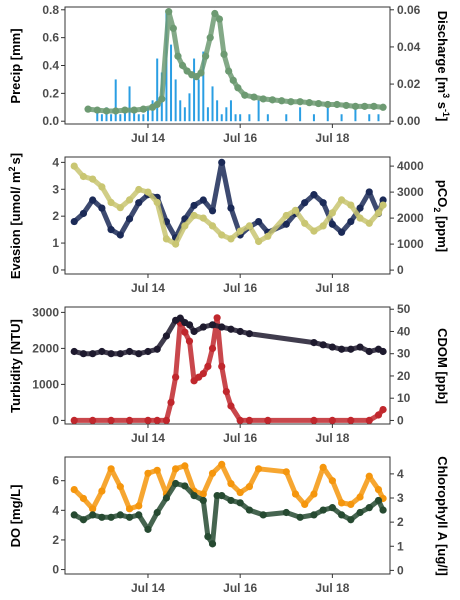 The image size is (460, 600). I want to click on left-ticks-panel-1: 0.0 0.2 0.4 0.6 0.8, so click(53, 65).